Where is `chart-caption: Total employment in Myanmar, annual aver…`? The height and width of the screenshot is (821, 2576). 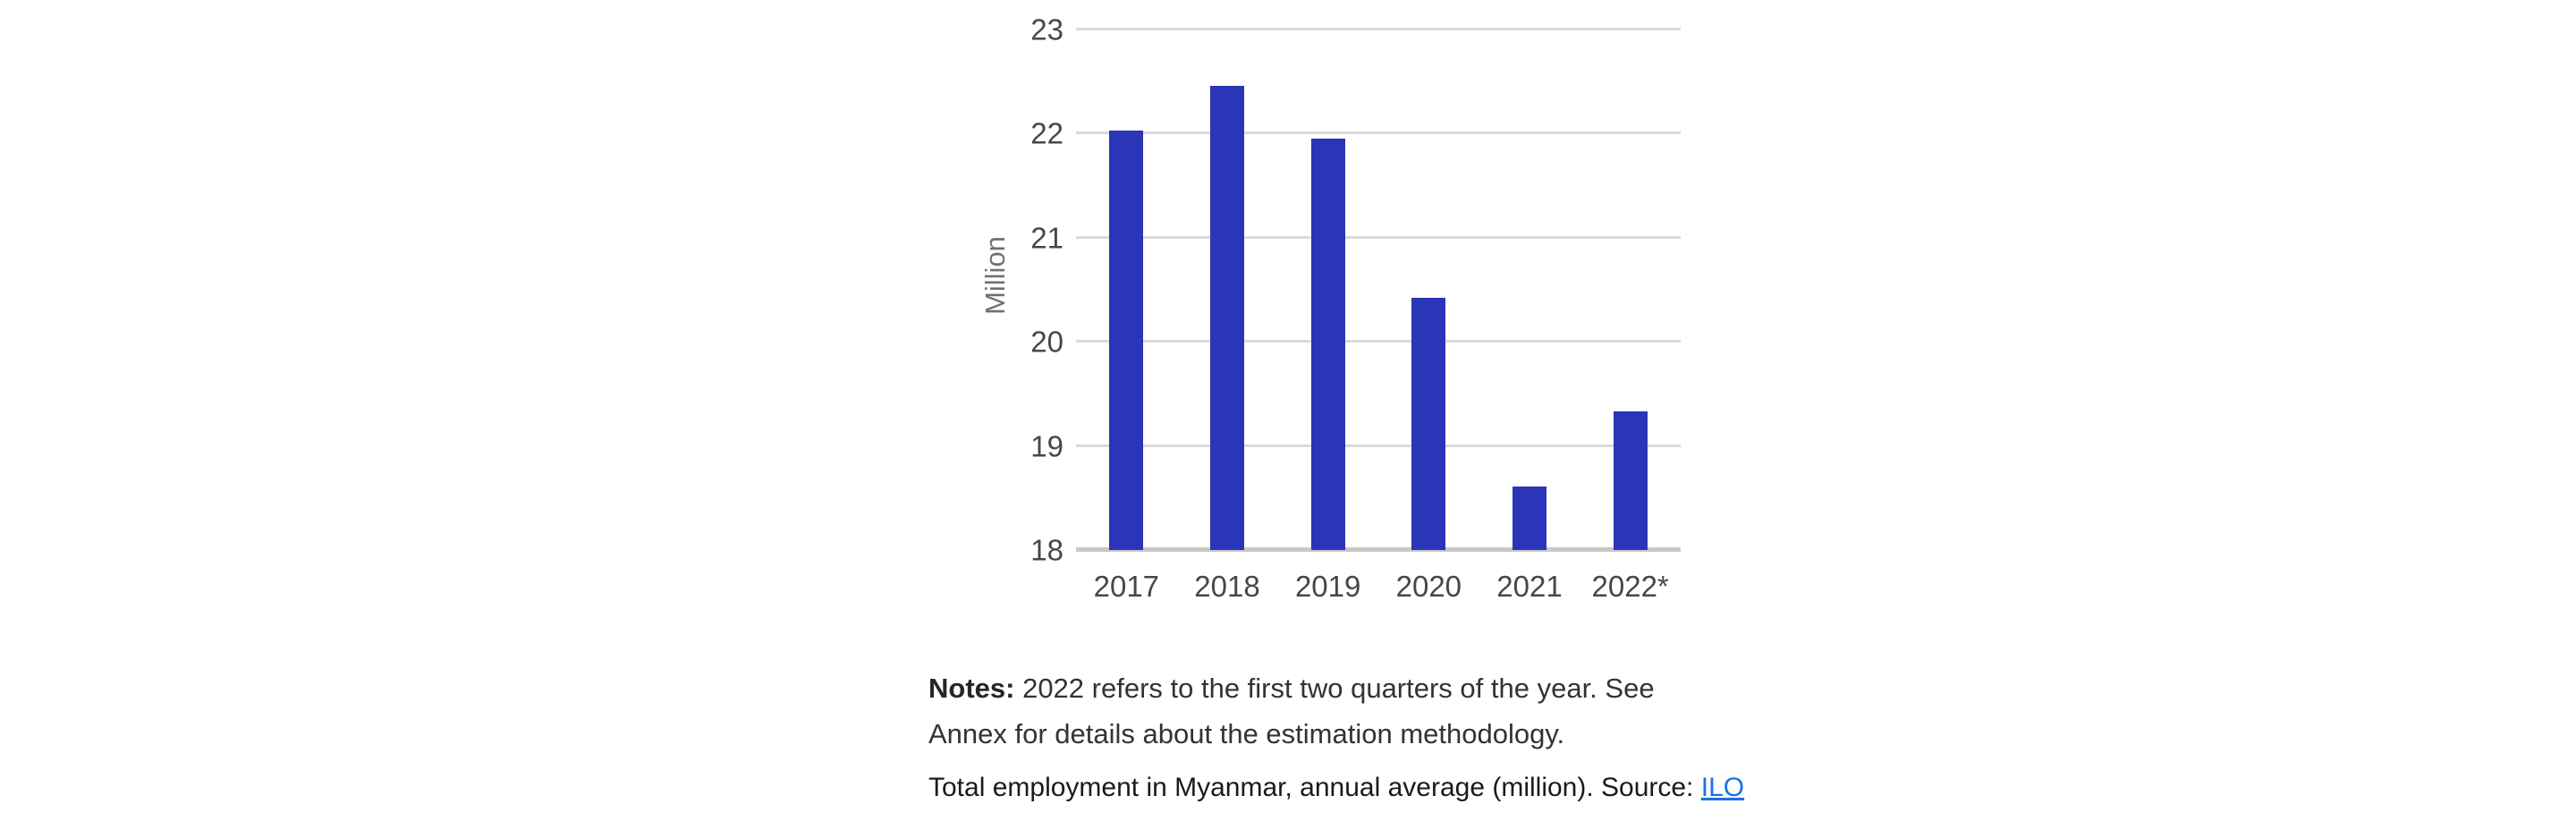 chart-caption: Total employment in Myanmar, annual aver… is located at coordinates (1336, 788).